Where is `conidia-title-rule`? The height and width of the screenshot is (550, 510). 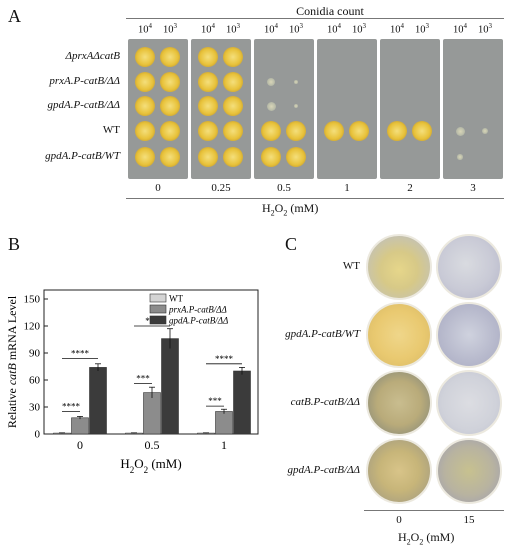 conidia-title-rule is located at coordinates (315, 18).